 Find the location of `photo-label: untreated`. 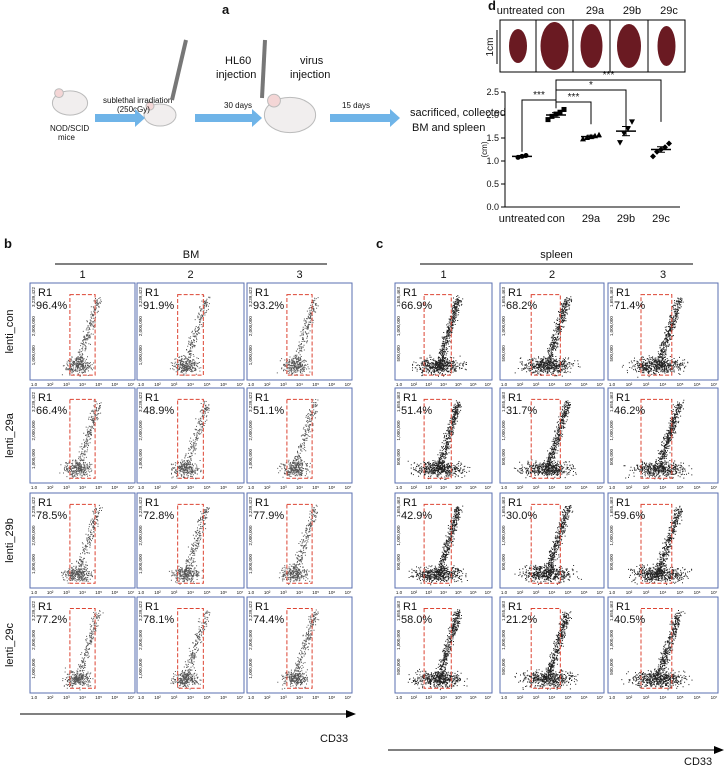

photo-label: untreated is located at coordinates (520, 11).